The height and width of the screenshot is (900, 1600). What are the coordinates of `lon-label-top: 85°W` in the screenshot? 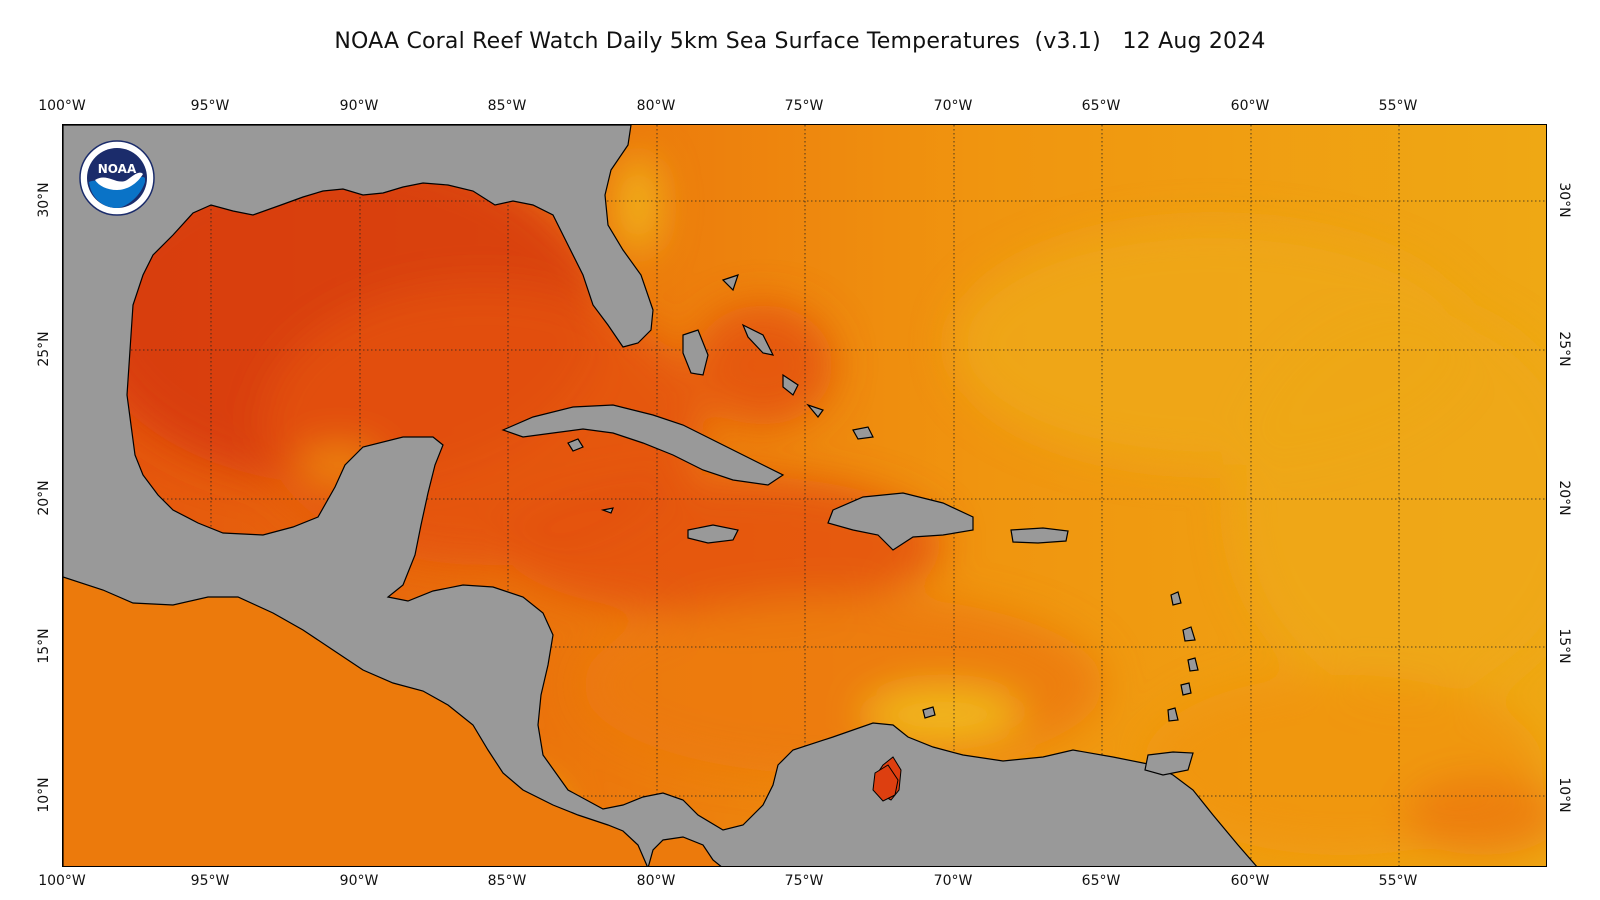 It's located at (507, 106).